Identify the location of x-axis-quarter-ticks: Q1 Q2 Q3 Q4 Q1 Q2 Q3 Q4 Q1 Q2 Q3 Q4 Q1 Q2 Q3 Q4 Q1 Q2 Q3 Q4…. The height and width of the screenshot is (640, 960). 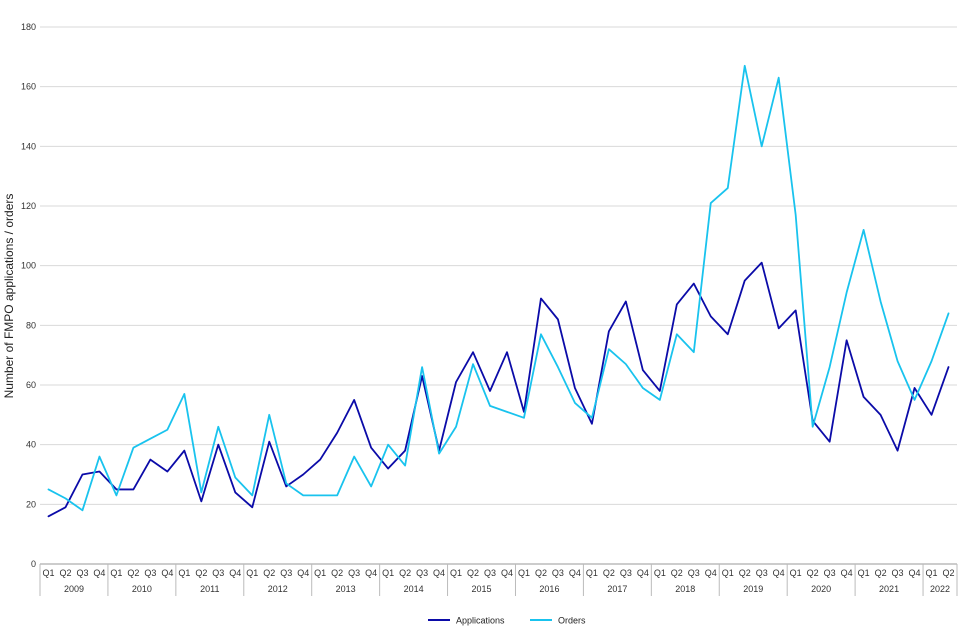
(498, 573).